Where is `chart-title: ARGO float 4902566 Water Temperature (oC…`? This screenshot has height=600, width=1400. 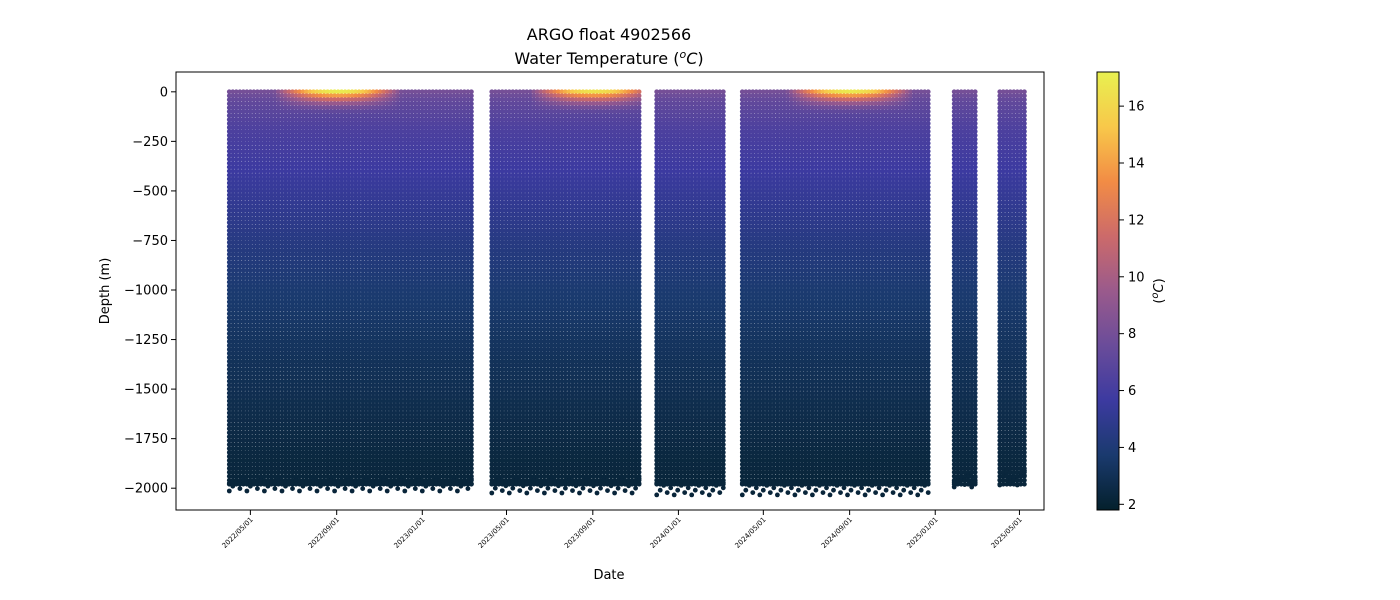
chart-title: ARGO float 4902566 Water Temperature (oC… is located at coordinates (608, 46).